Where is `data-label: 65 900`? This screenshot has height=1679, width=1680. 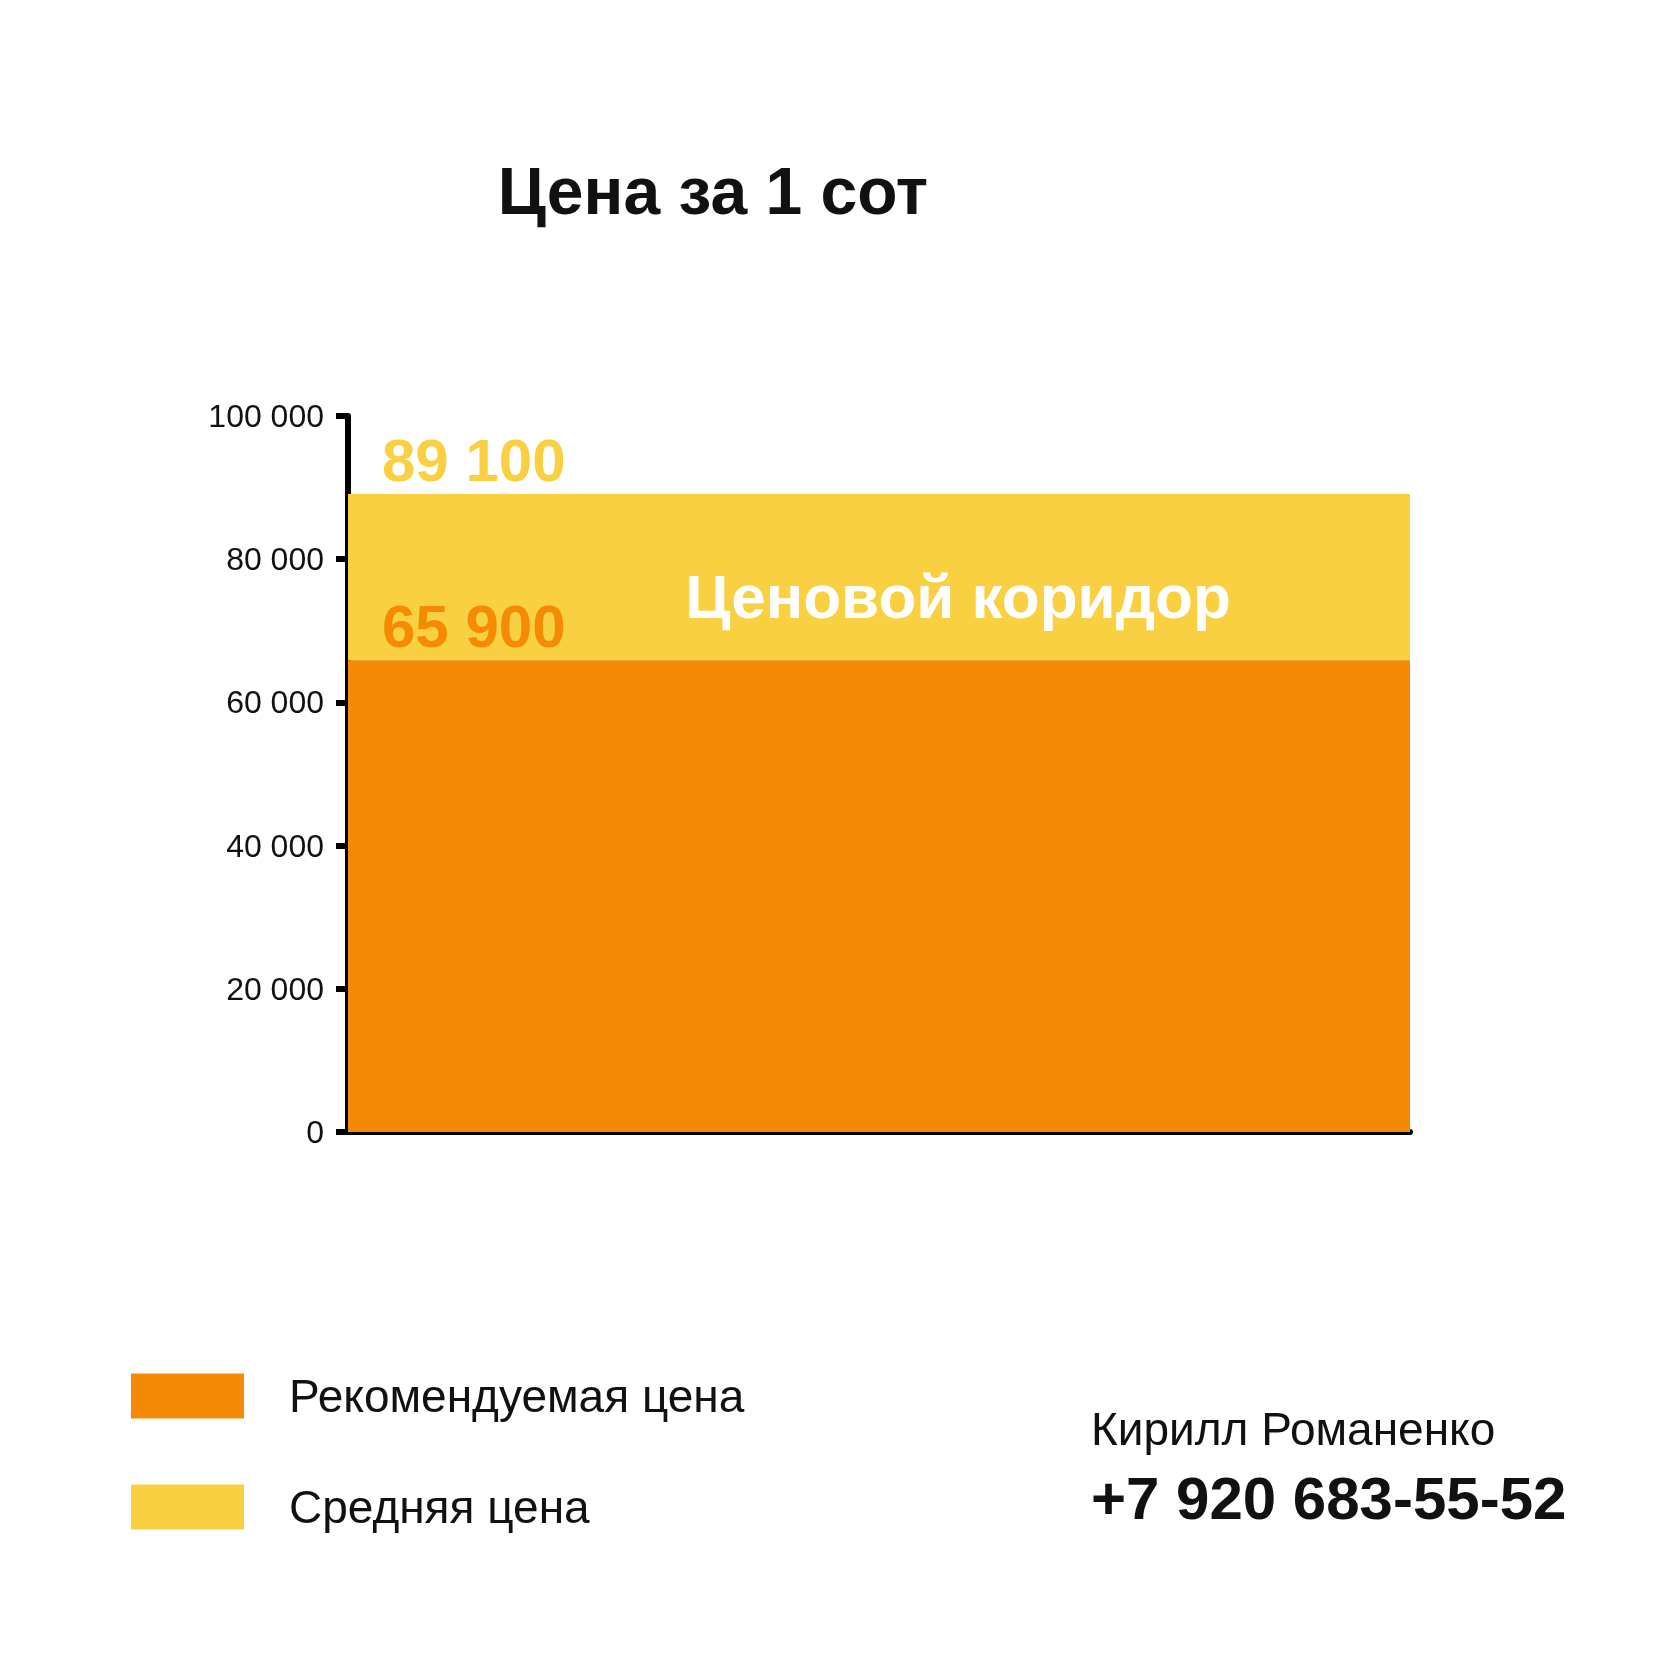
data-label: 65 900 is located at coordinates (474, 626).